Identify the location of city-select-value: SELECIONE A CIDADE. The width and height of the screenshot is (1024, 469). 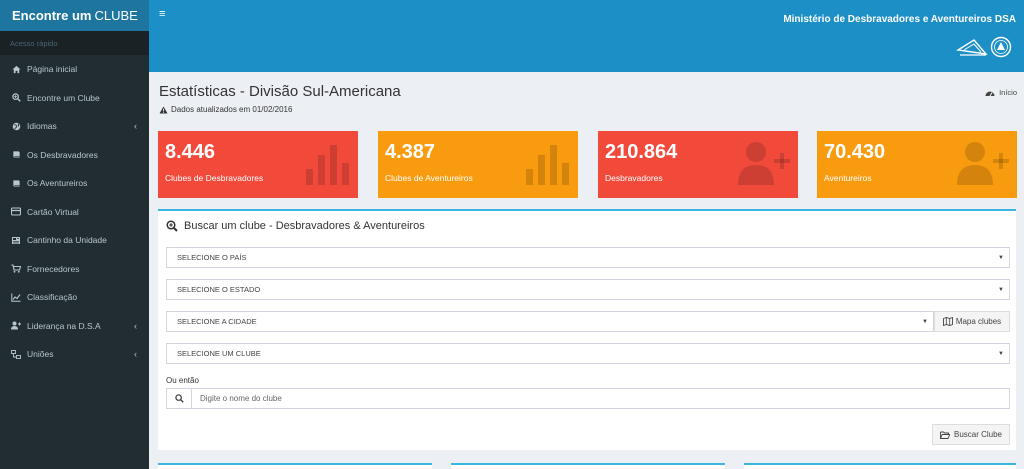
(217, 321).